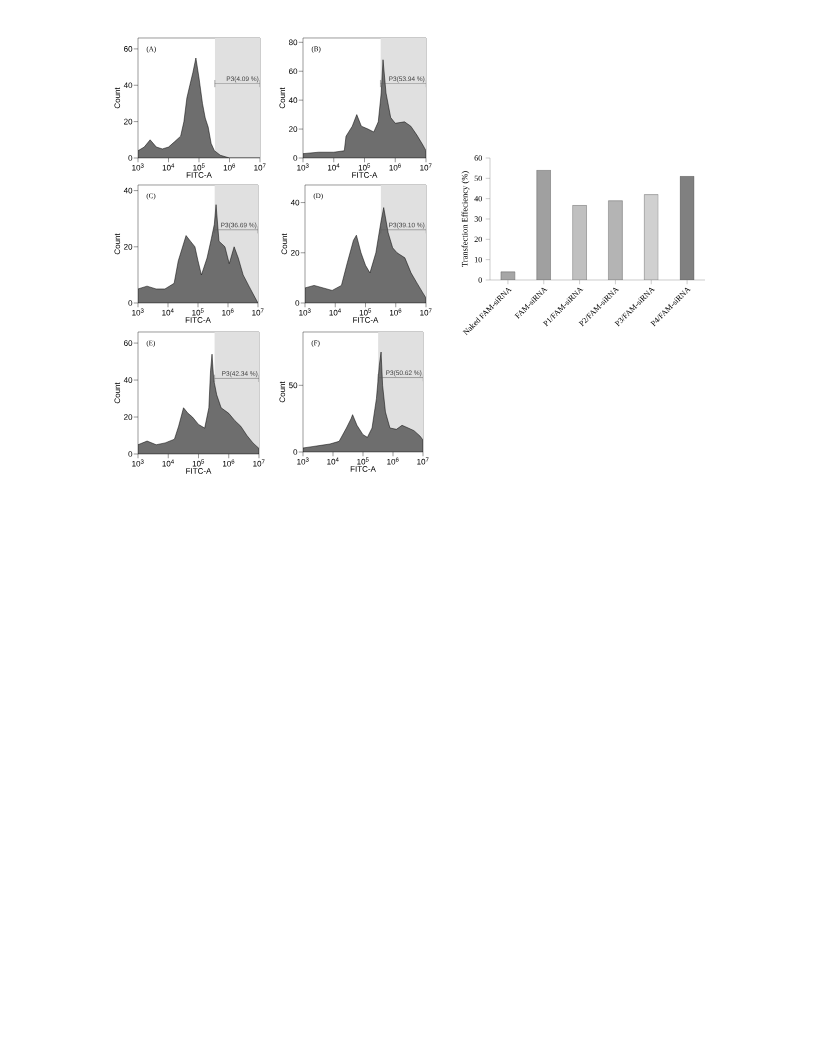  Describe the element at coordinates (478, 259) in the screenshot. I see `y-tick-label: 10` at that location.